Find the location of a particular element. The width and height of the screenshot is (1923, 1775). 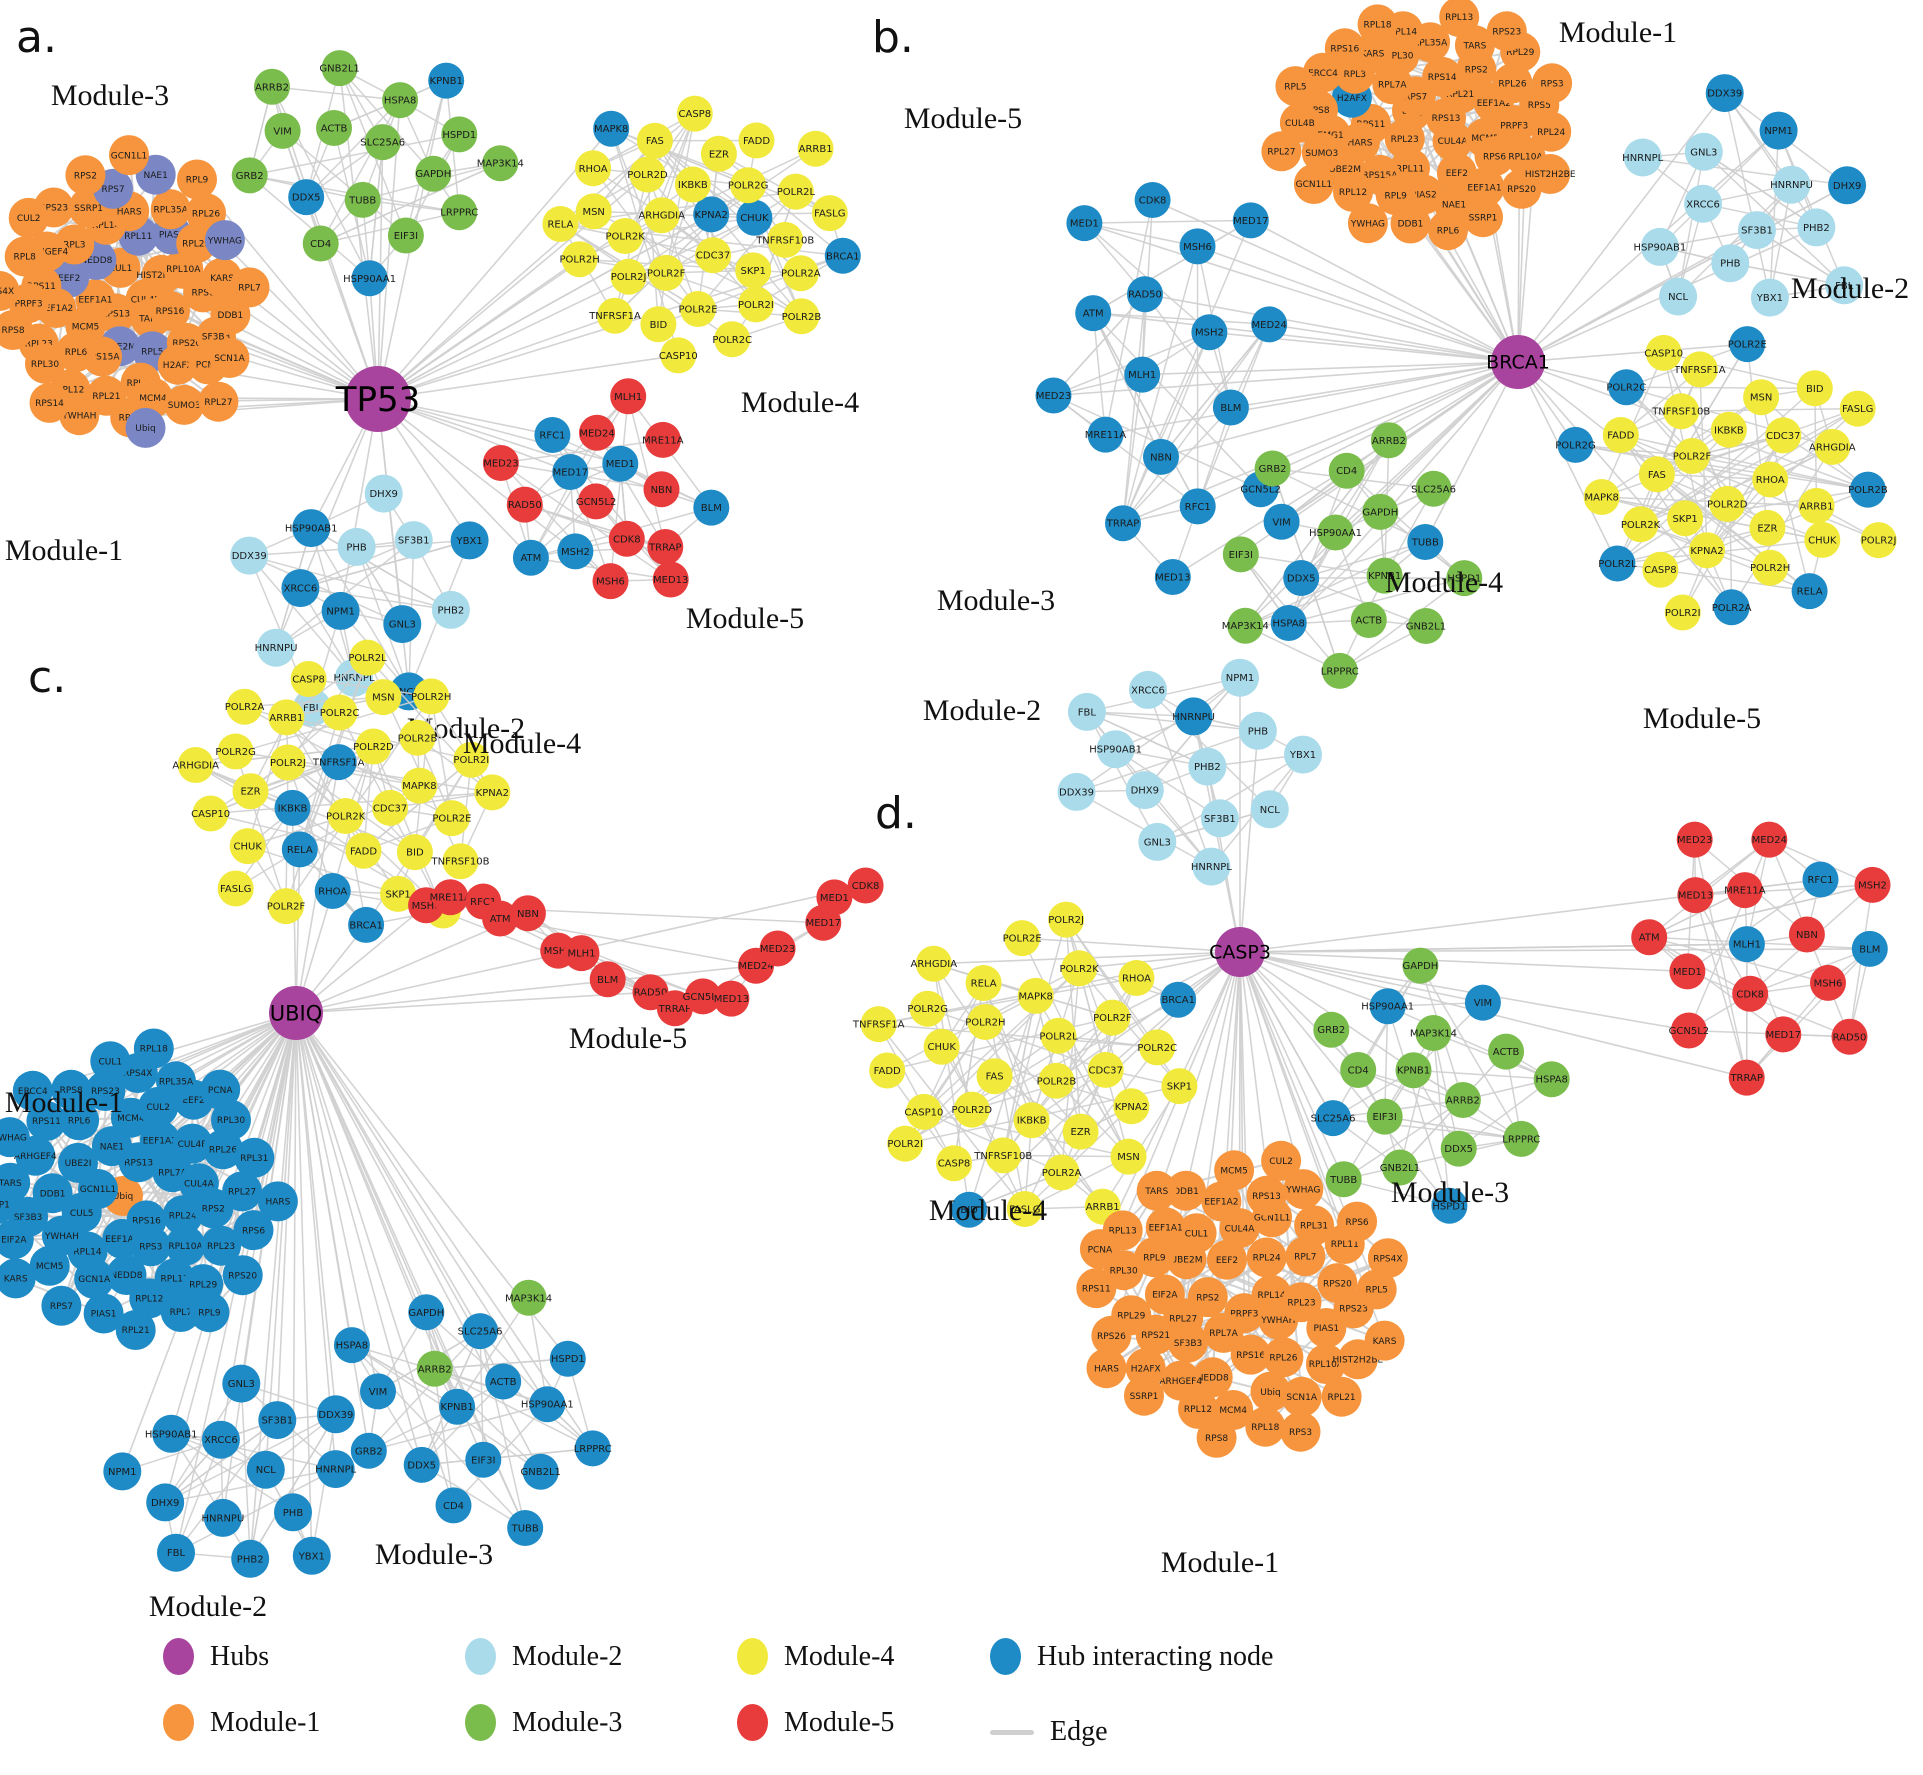

node-rpl21 is located at coordinates (1341, 1396).